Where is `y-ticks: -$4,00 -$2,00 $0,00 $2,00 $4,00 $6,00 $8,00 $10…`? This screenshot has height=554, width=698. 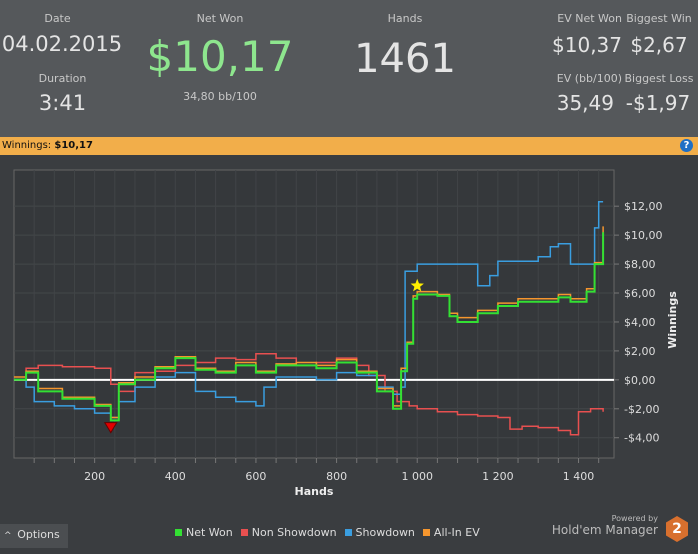 y-ticks: -$4,00 -$2,00 $0,00 $2,00 $4,00 $6,00 $8,00 $10… is located at coordinates (638, 322).